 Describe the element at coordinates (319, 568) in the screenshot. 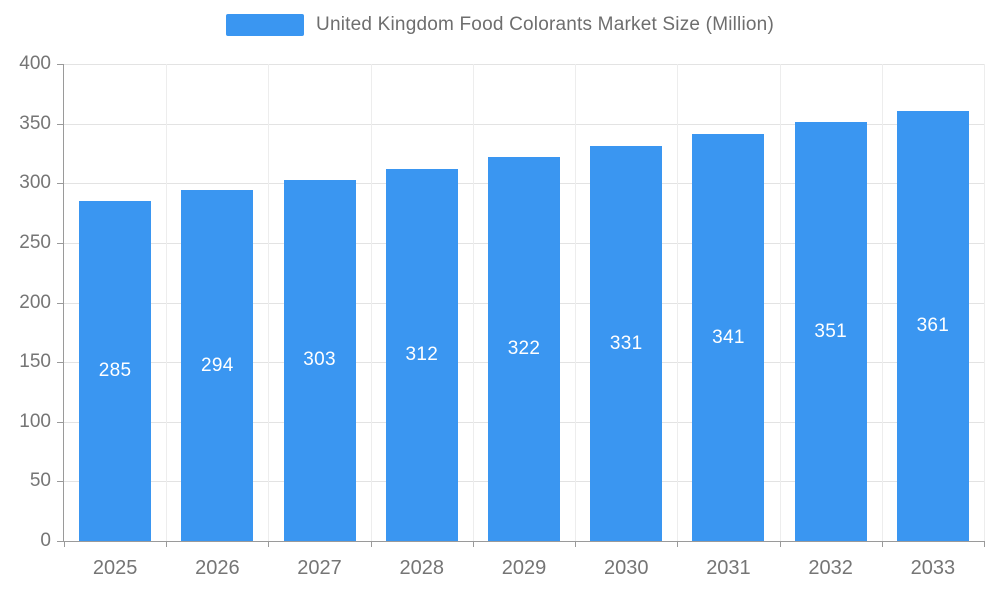

I see `x-tick-label-2027: 2027` at that location.